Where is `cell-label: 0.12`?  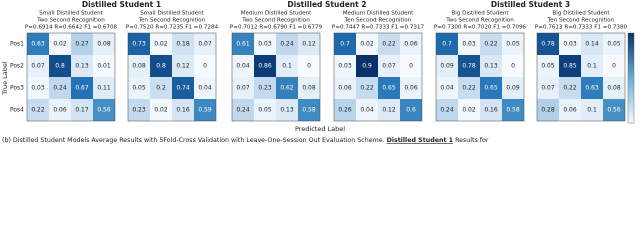 cell-label: 0.12 is located at coordinates (183, 66).